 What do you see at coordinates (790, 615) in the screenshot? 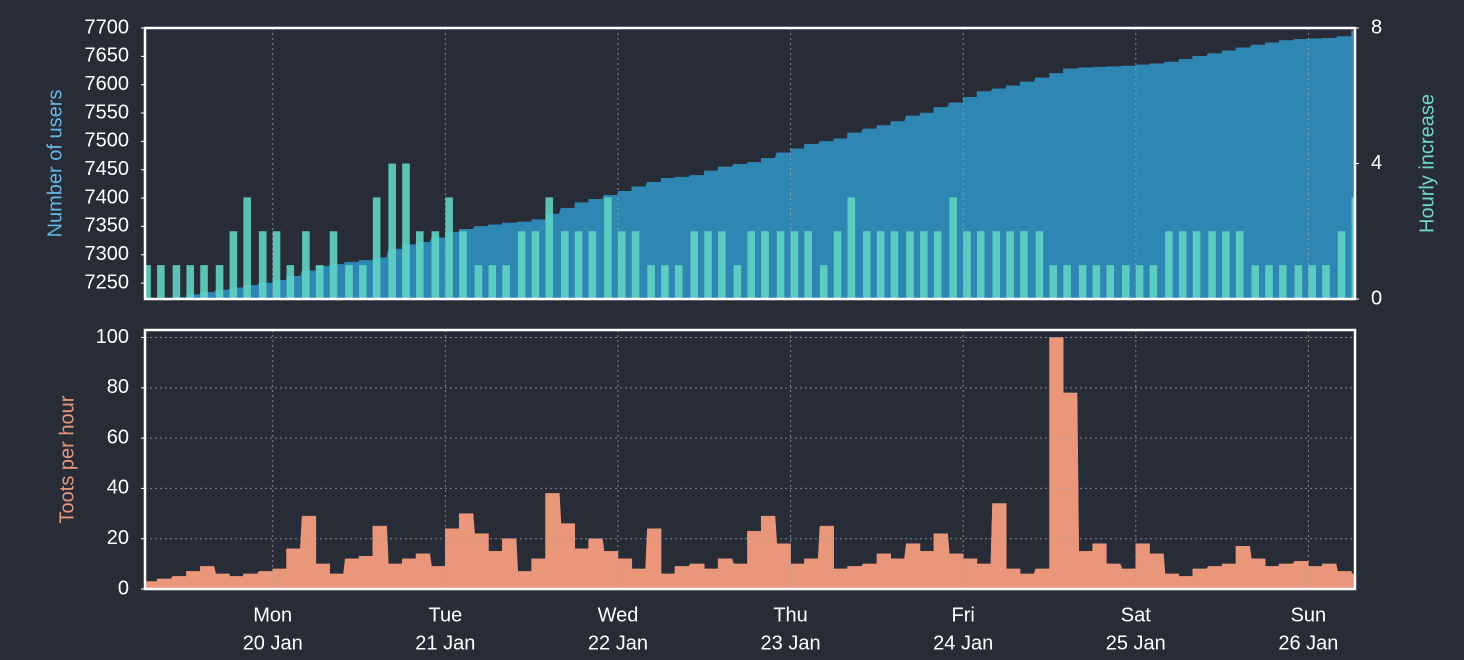
I see `x-tick-label: Thu` at bounding box center [790, 615].